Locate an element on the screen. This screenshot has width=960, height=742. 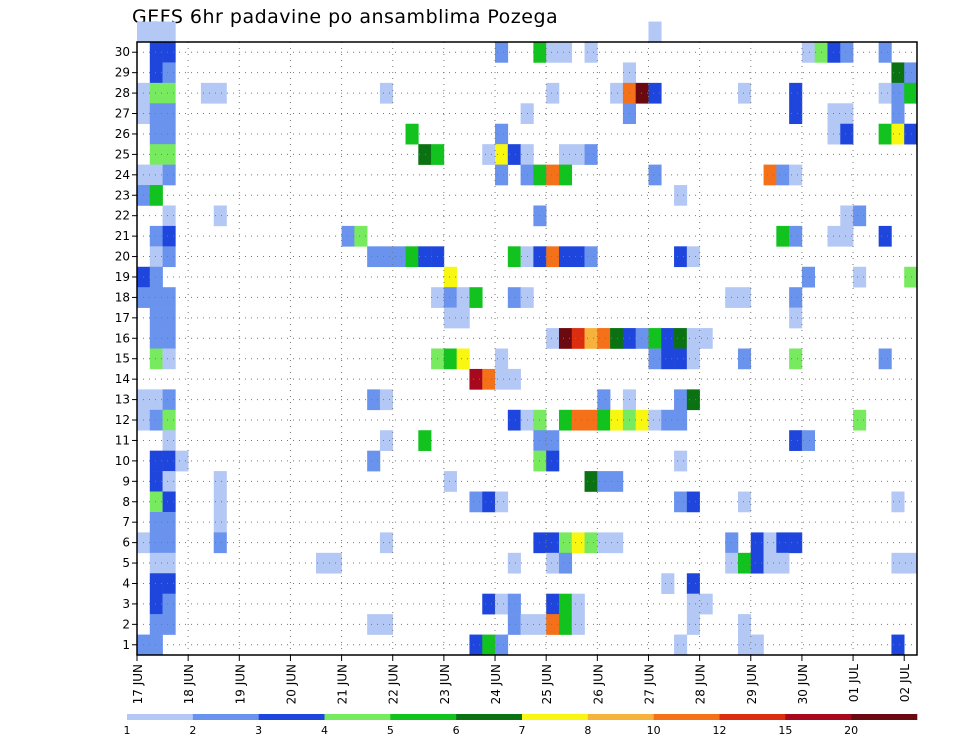
colorbar: 1 2 3 4 5 6 7 8 10 12 15 20 is located at coordinates (521, 725).